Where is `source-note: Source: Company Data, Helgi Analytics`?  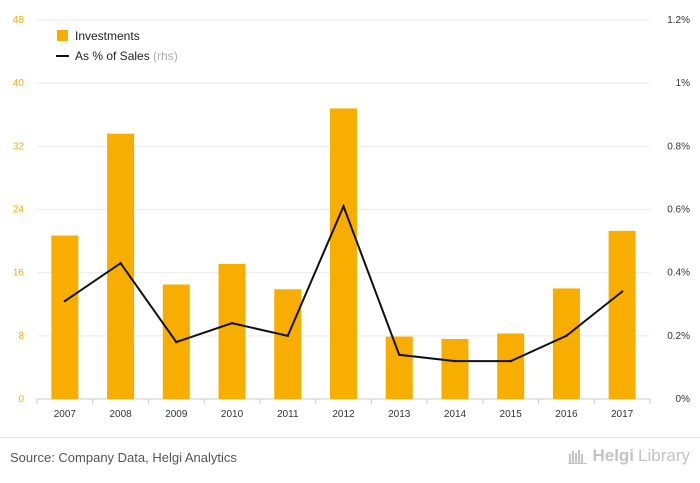 source-note: Source: Company Data, Helgi Analytics is located at coordinates (123, 457).